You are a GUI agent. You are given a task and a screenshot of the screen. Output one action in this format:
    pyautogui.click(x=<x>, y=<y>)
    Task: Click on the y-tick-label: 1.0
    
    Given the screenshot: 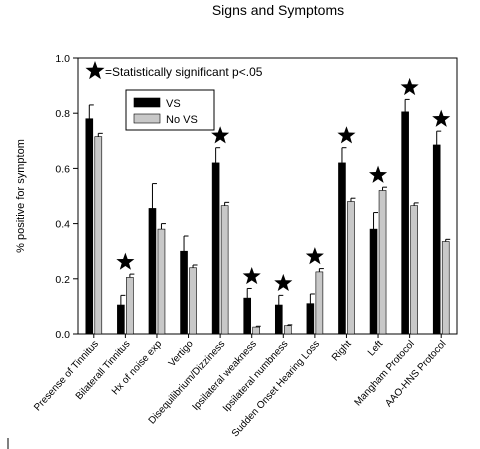 What is the action you would take?
    pyautogui.click(x=62, y=59)
    